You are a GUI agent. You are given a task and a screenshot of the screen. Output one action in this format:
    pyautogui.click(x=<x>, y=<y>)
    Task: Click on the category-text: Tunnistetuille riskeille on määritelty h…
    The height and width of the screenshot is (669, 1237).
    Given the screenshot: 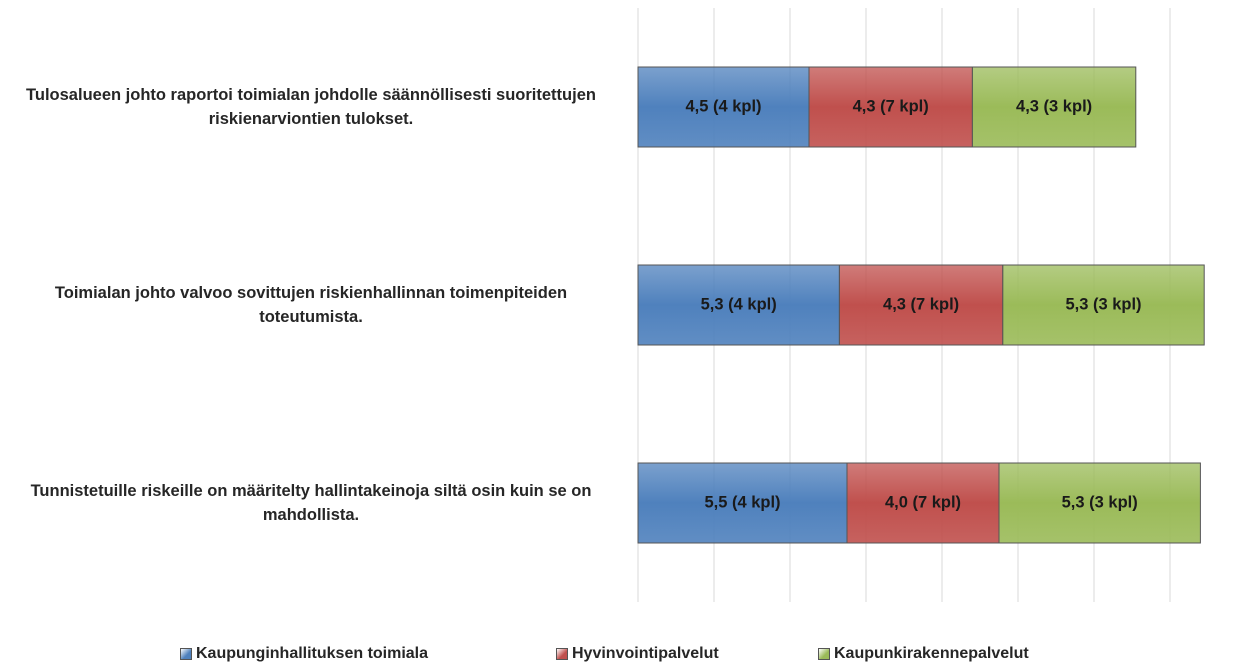 What is the action you would take?
    pyautogui.click(x=311, y=503)
    